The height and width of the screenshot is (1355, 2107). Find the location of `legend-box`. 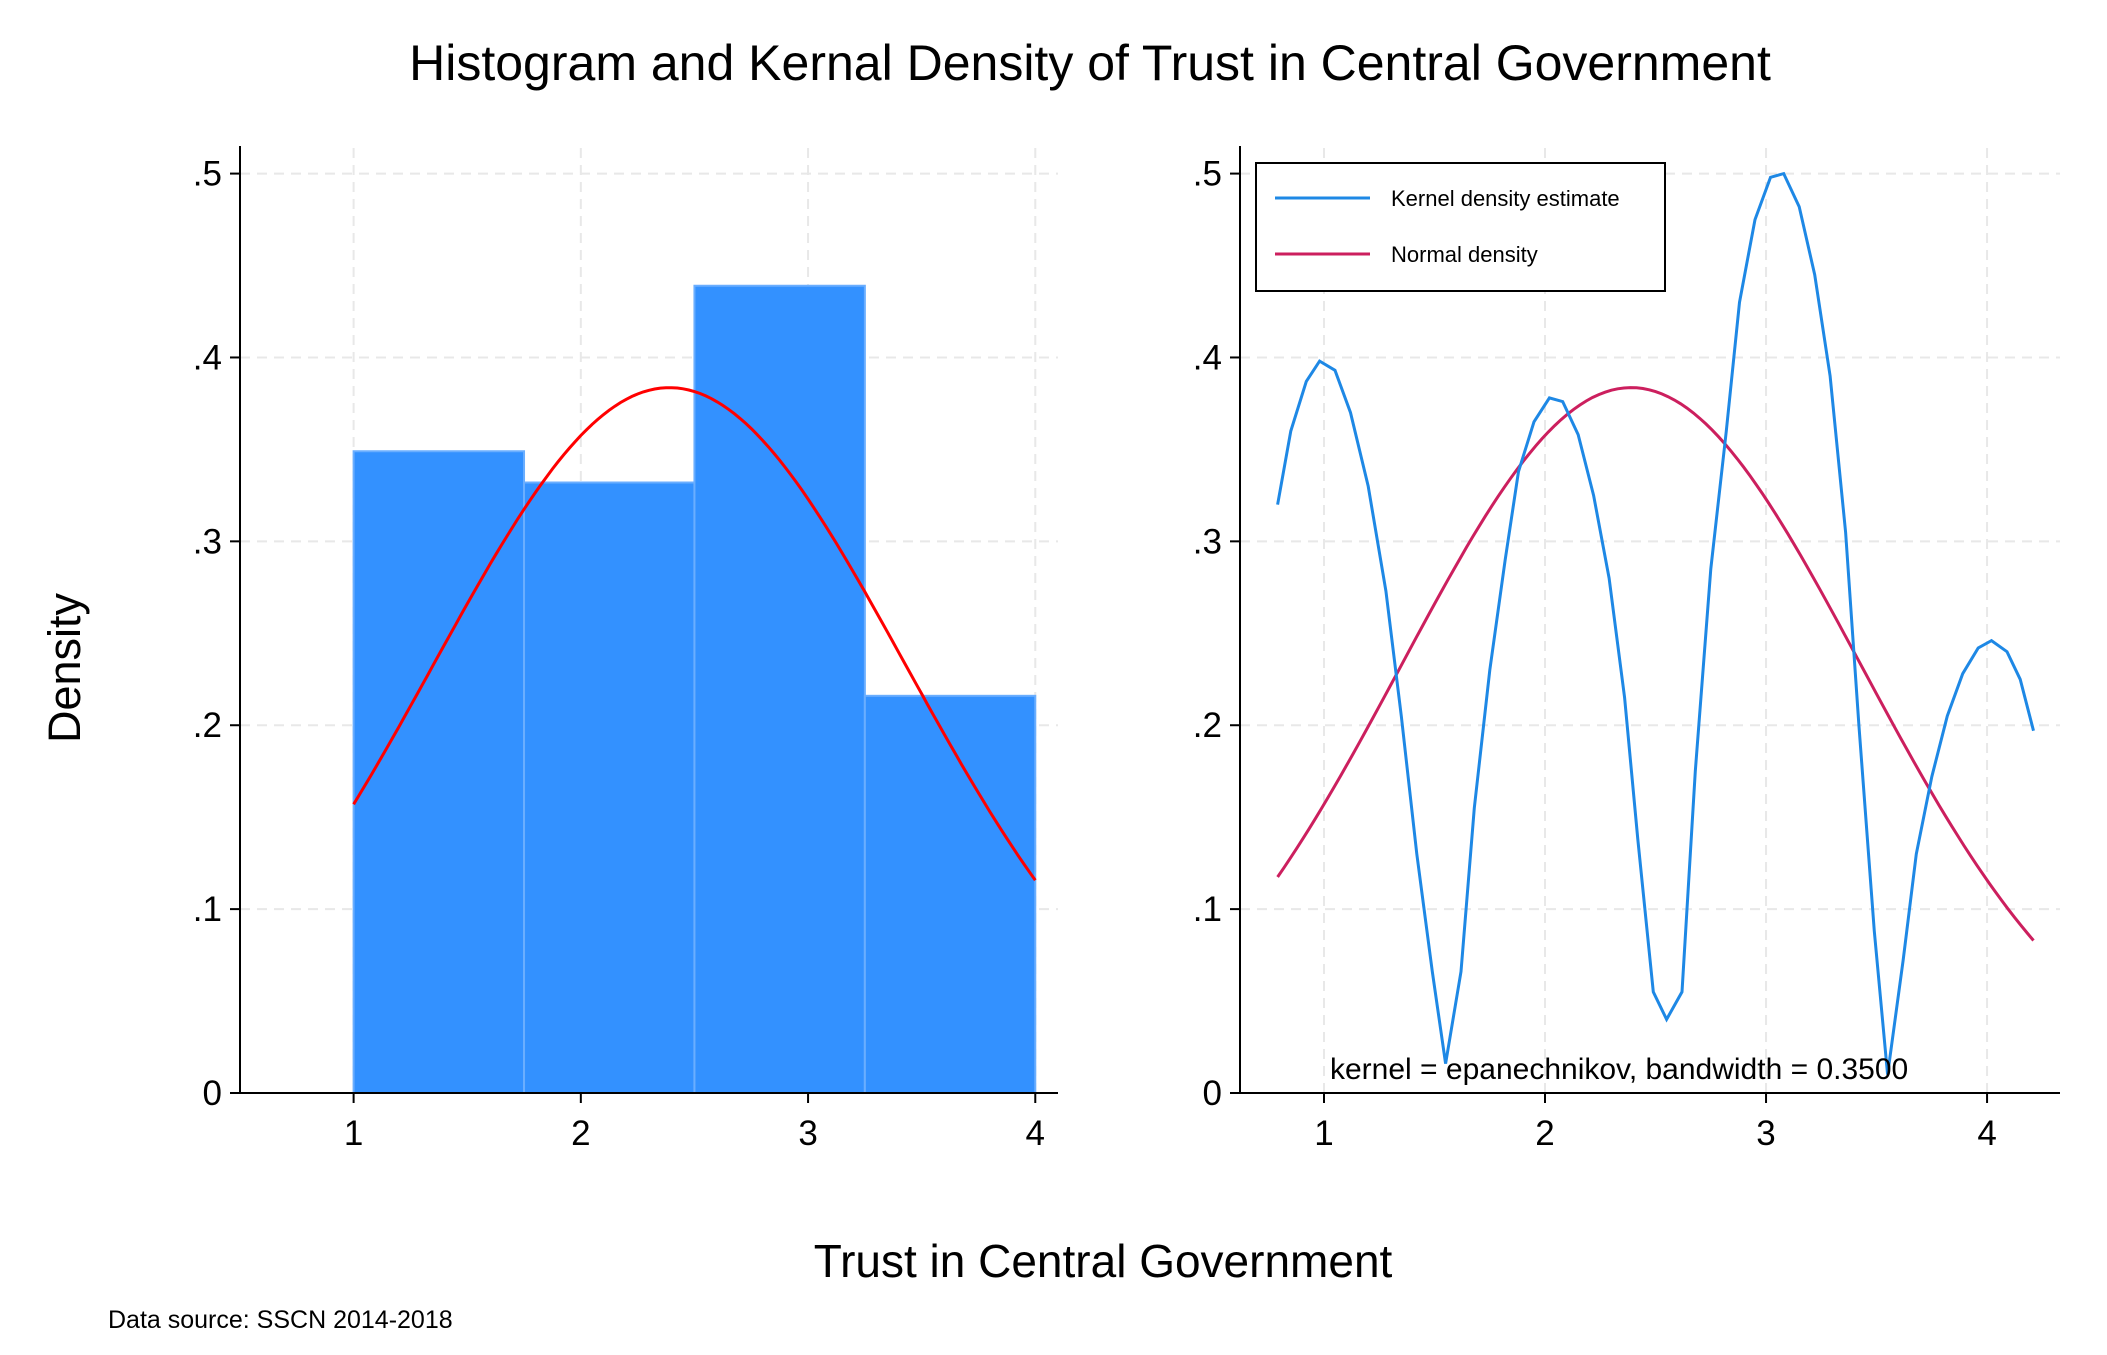

legend-box is located at coordinates (1460, 227).